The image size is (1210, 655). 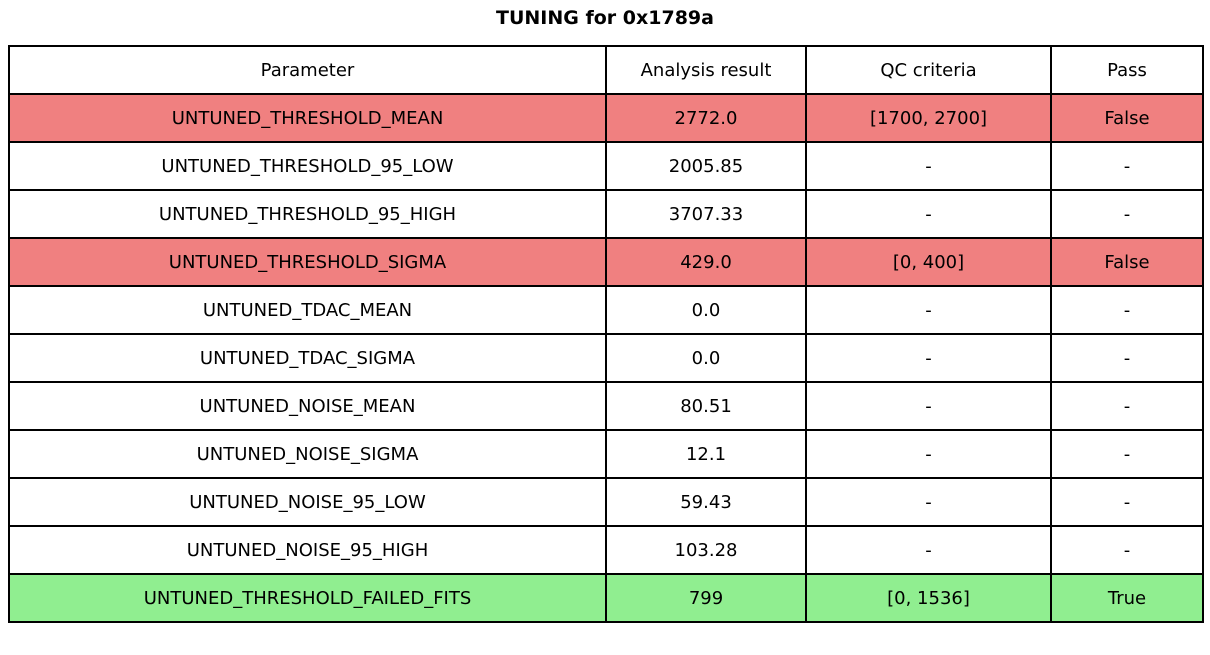 I want to click on cell-analysis-result: 2772.0, so click(x=706, y=118).